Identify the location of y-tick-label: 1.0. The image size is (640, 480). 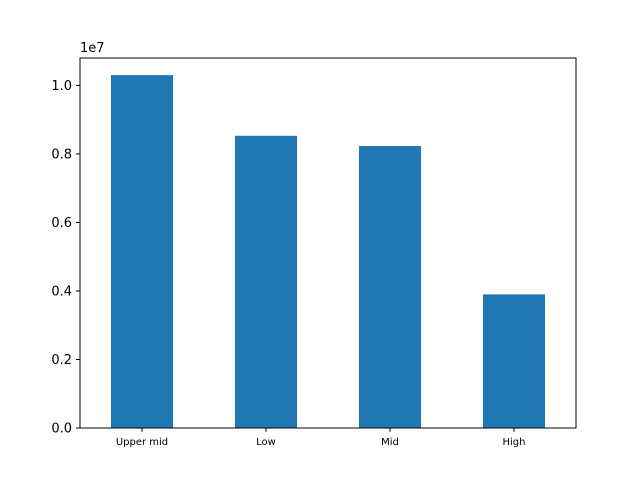
(61, 86).